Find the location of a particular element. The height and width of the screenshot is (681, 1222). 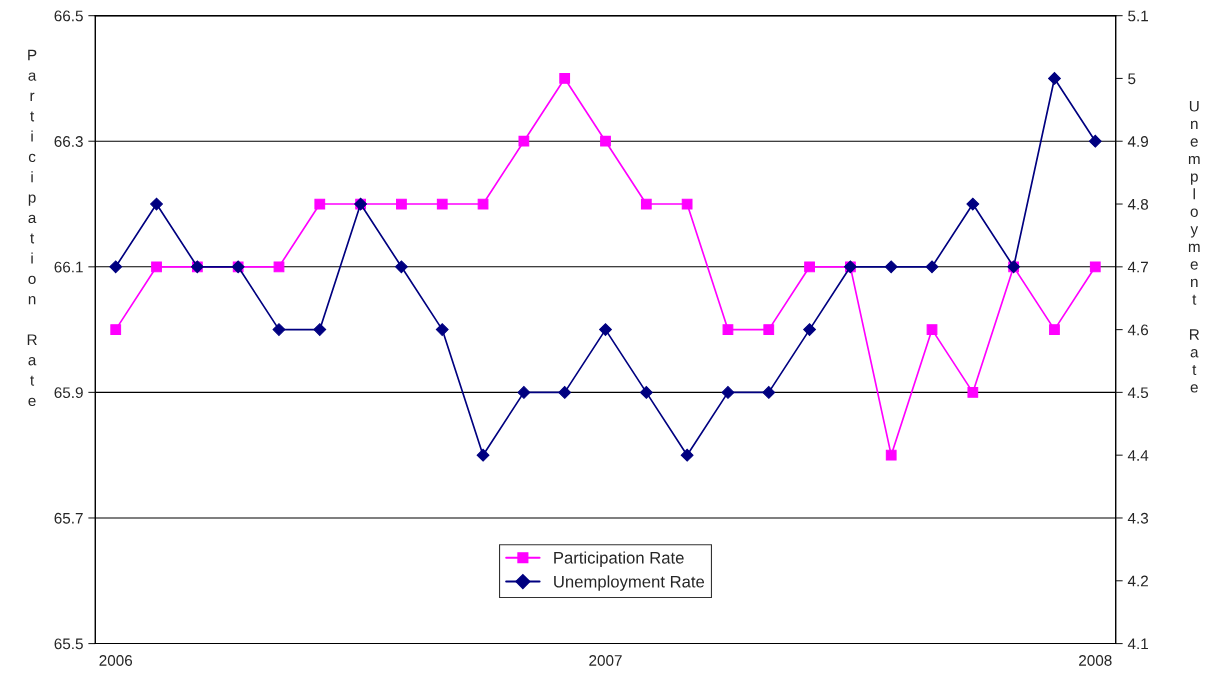

y2-tick-label: 4.5 is located at coordinates (1138, 393).